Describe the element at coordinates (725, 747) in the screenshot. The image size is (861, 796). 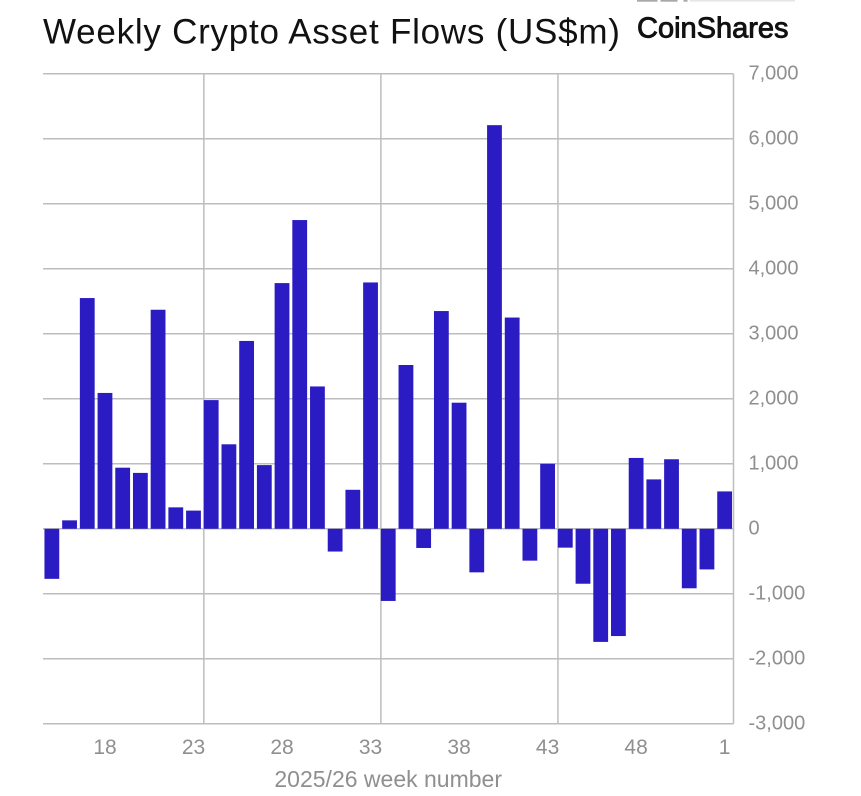
I see `svg-text: 1` at that location.